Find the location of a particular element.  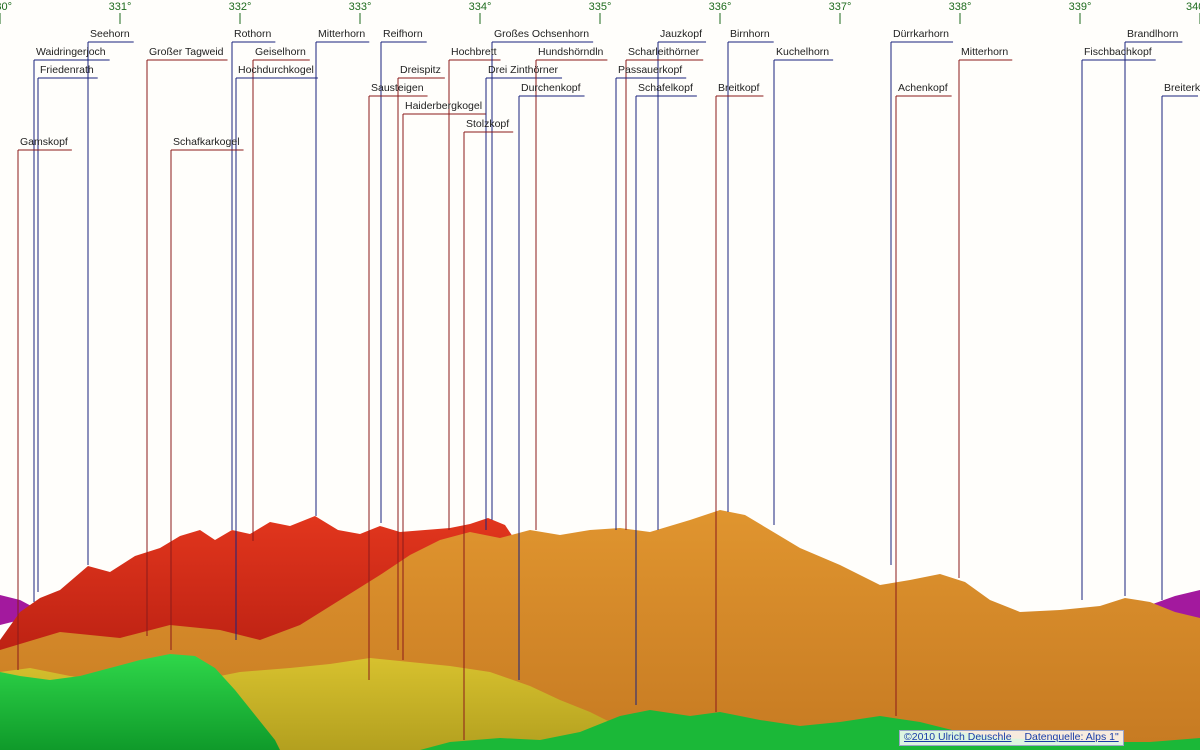

peak-label: Großes Ochsenhorn is located at coordinates (541, 34).